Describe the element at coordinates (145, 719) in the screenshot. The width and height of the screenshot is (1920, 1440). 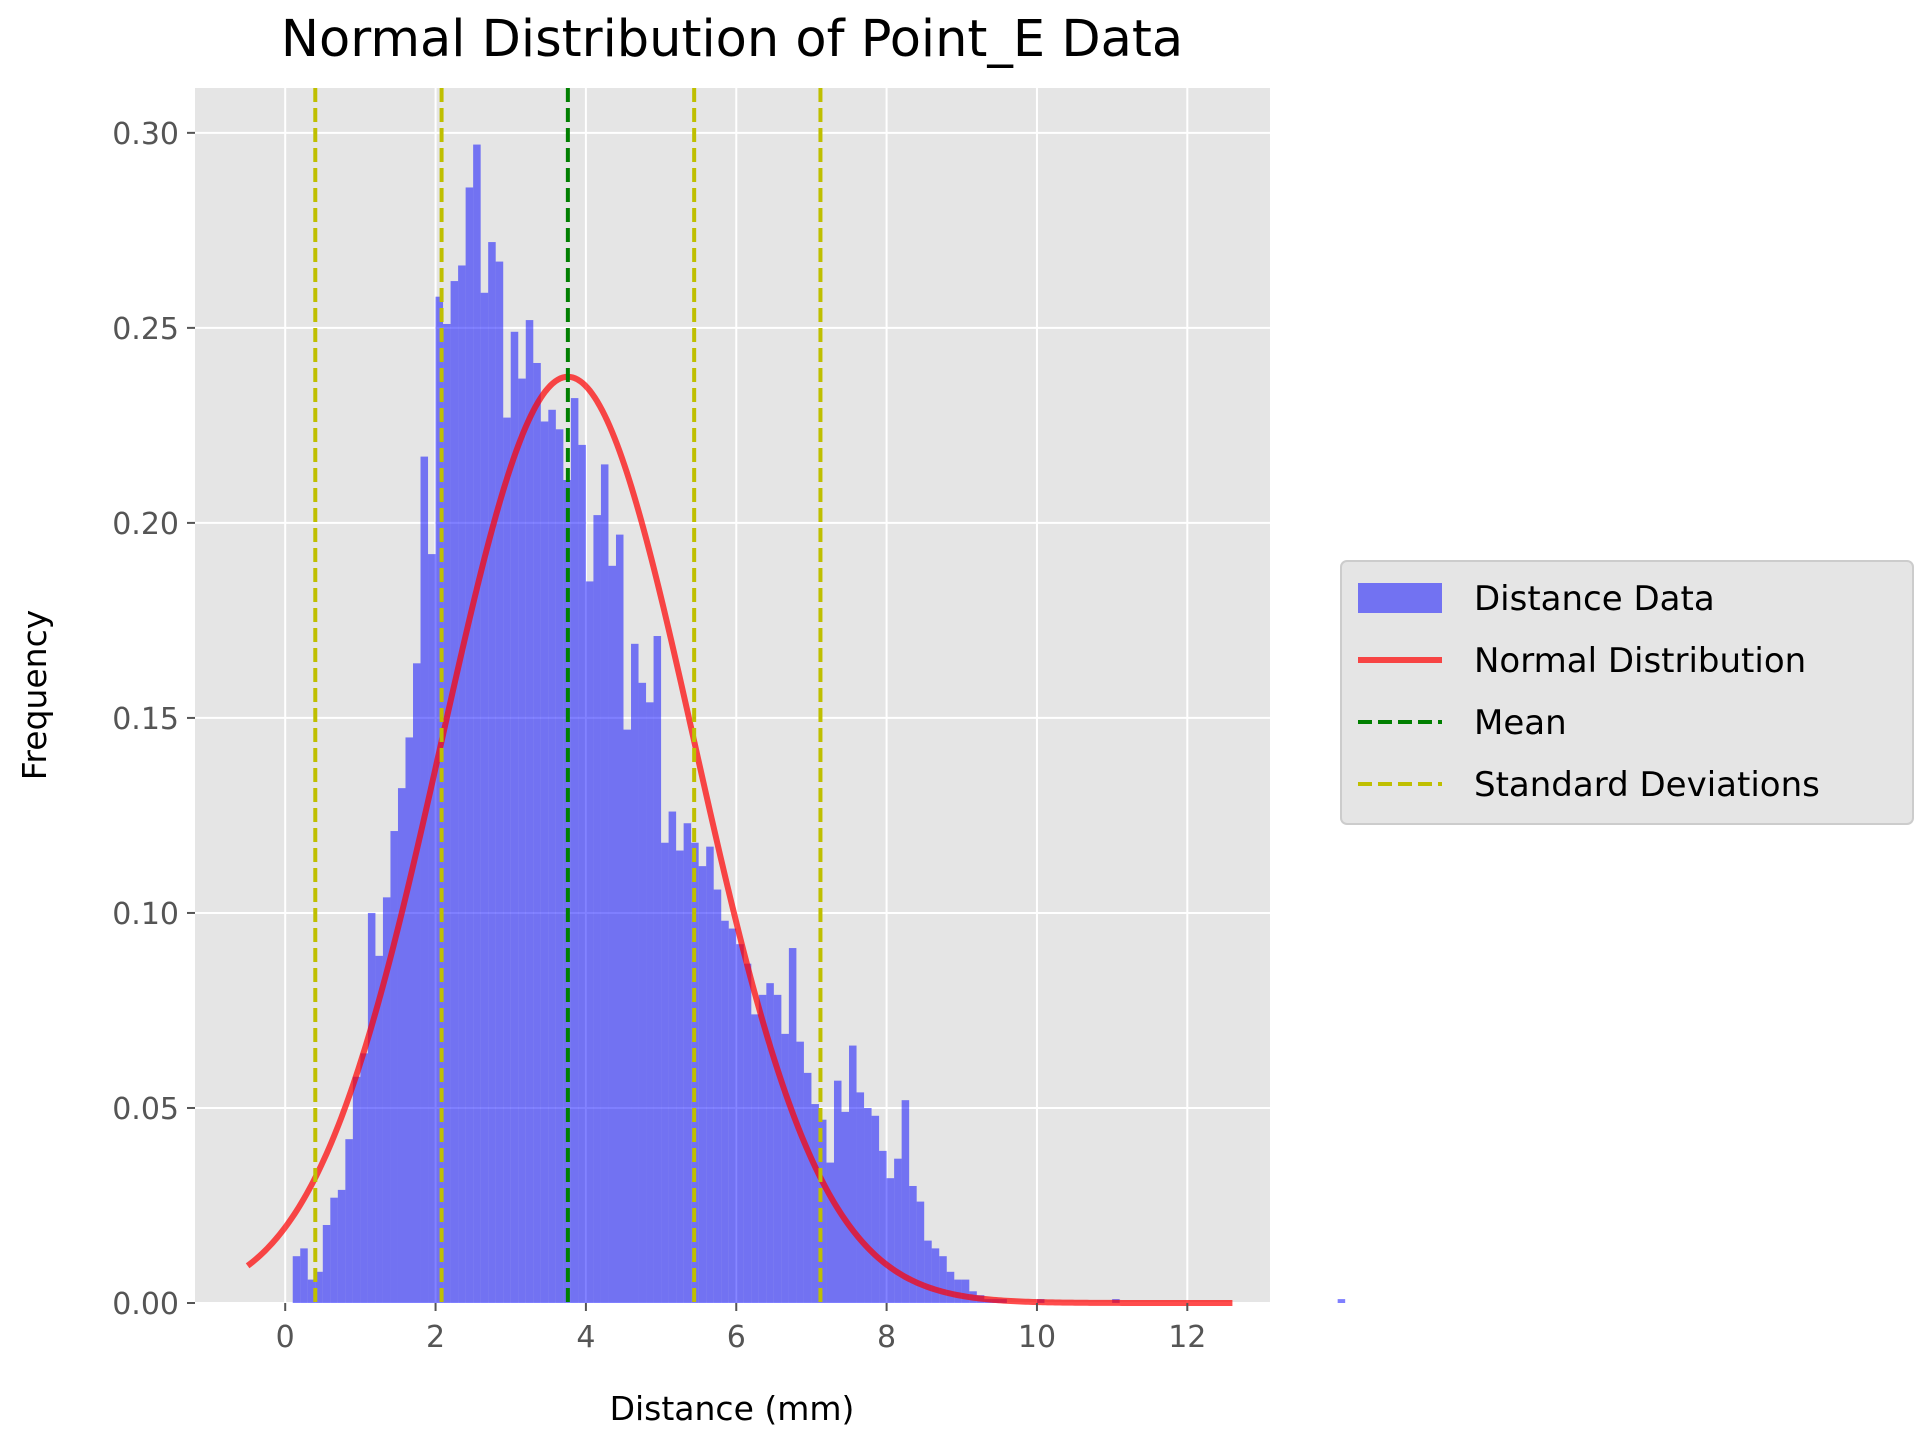
I see `y-tick-label: 0.15` at that location.